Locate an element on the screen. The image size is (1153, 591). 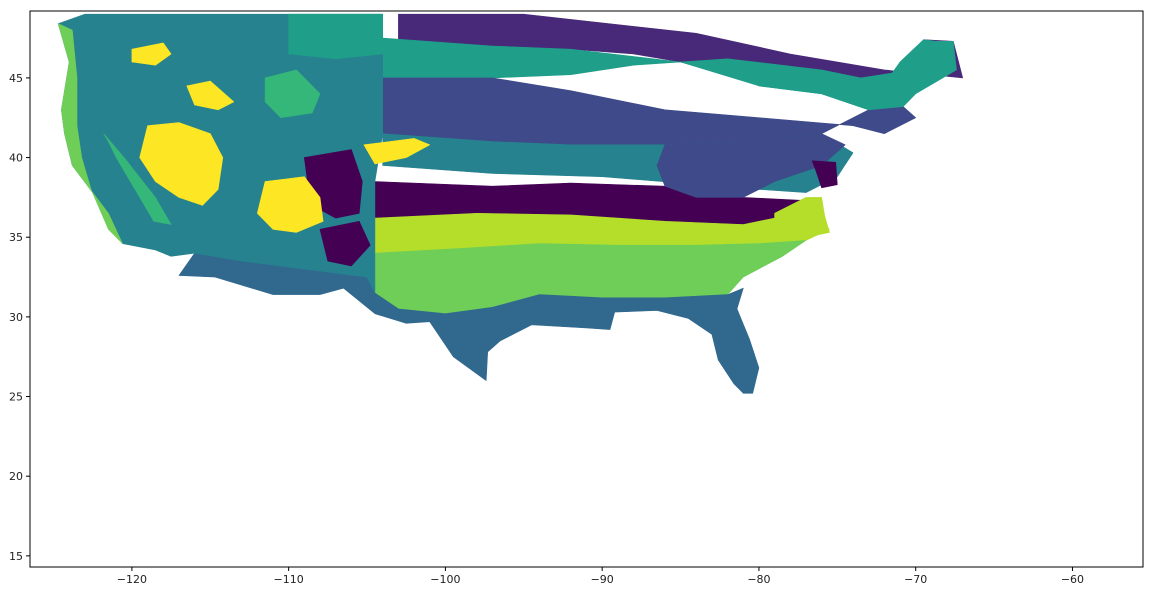
y-tick-label: 30 is located at coordinates (16, 317).